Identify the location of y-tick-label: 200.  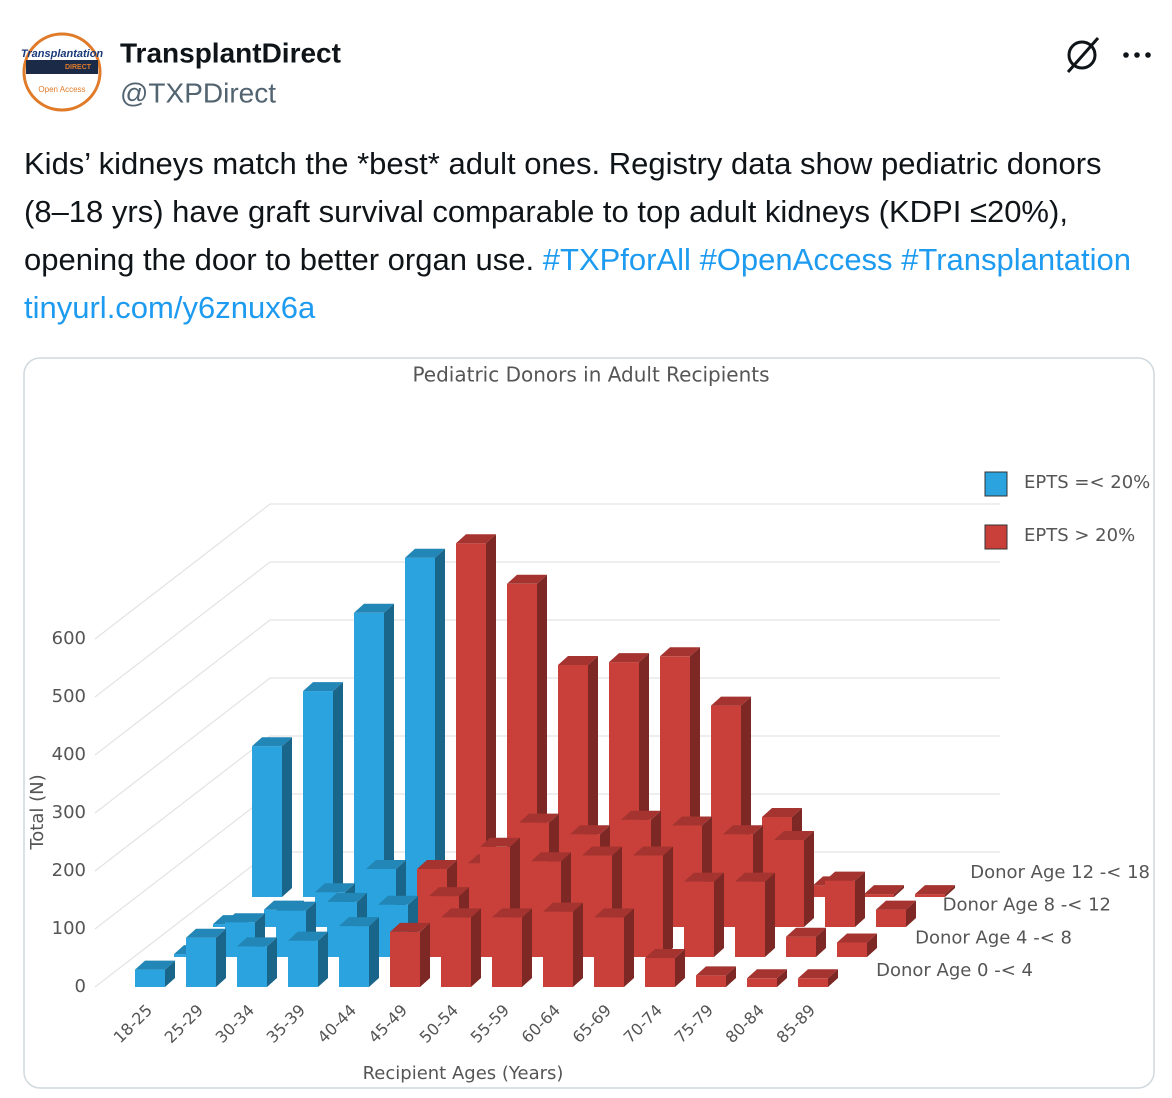
(69, 870).